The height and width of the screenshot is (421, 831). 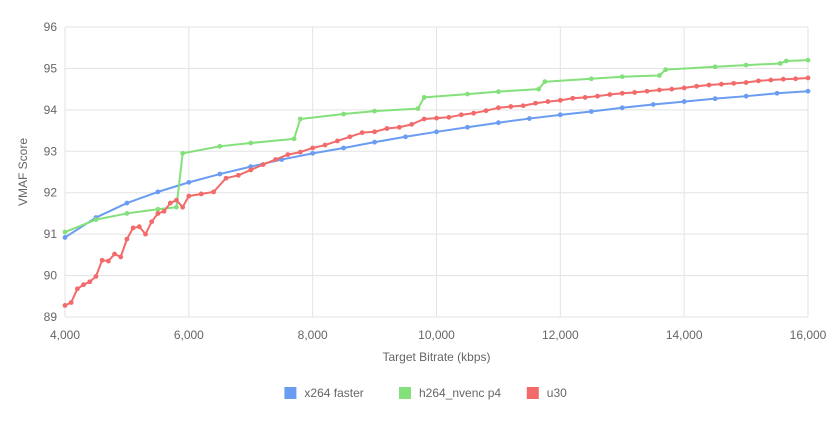 What do you see at coordinates (189, 335) in the screenshot?
I see `x-tick-label: 6,000` at bounding box center [189, 335].